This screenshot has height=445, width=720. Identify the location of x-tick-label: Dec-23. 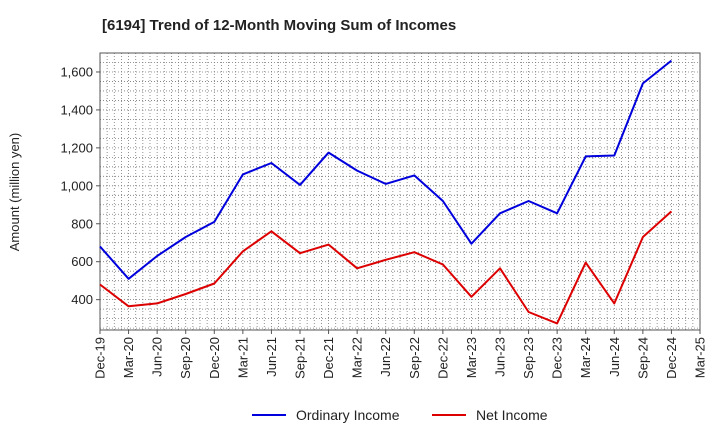
(557, 358).